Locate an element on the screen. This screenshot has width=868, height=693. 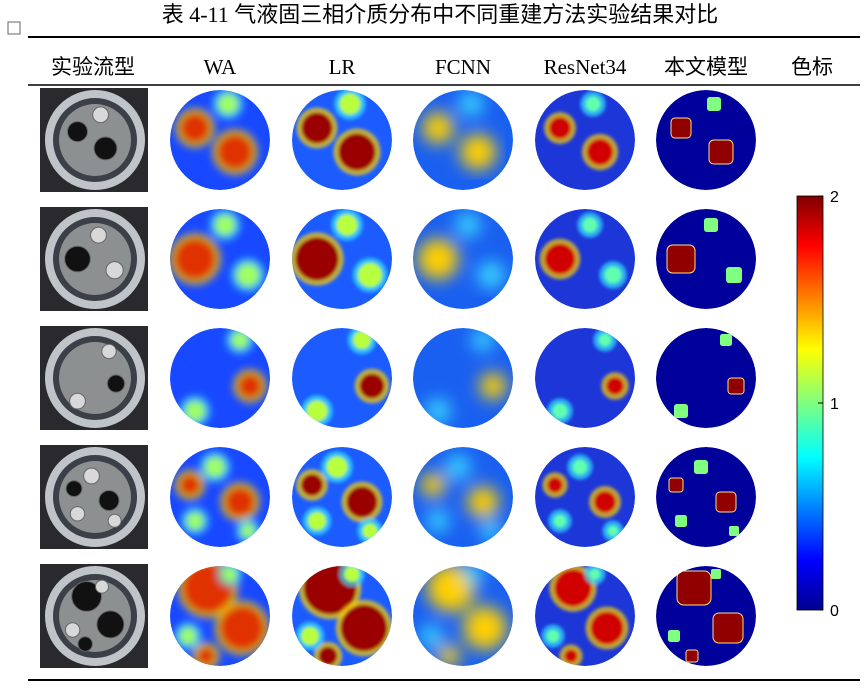
column-header: ResNet34 is located at coordinates (585, 67).